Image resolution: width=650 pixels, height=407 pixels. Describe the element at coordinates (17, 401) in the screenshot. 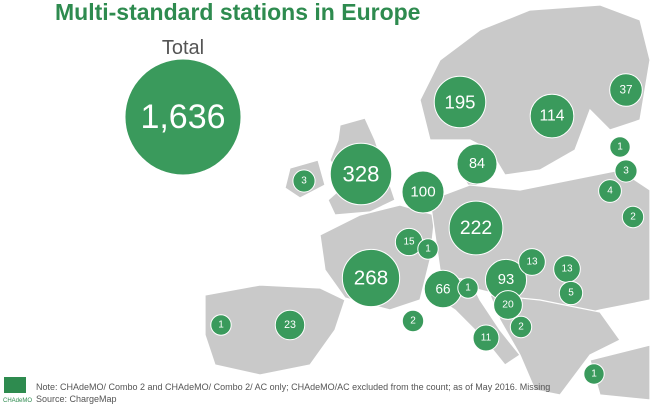

I see `logo-text: CHAdeMO` at that location.